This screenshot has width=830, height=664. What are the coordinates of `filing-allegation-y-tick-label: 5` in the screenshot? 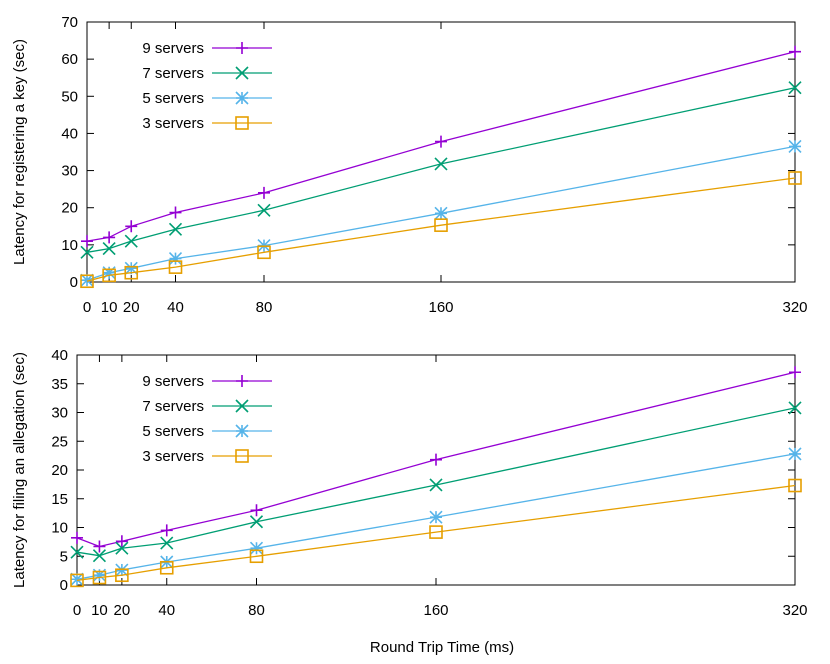 It's located at (64, 556).